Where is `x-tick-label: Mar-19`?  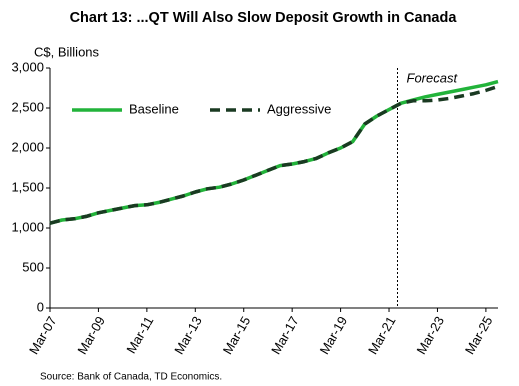
x-tick-label: Mar-19 is located at coordinates (334, 335).